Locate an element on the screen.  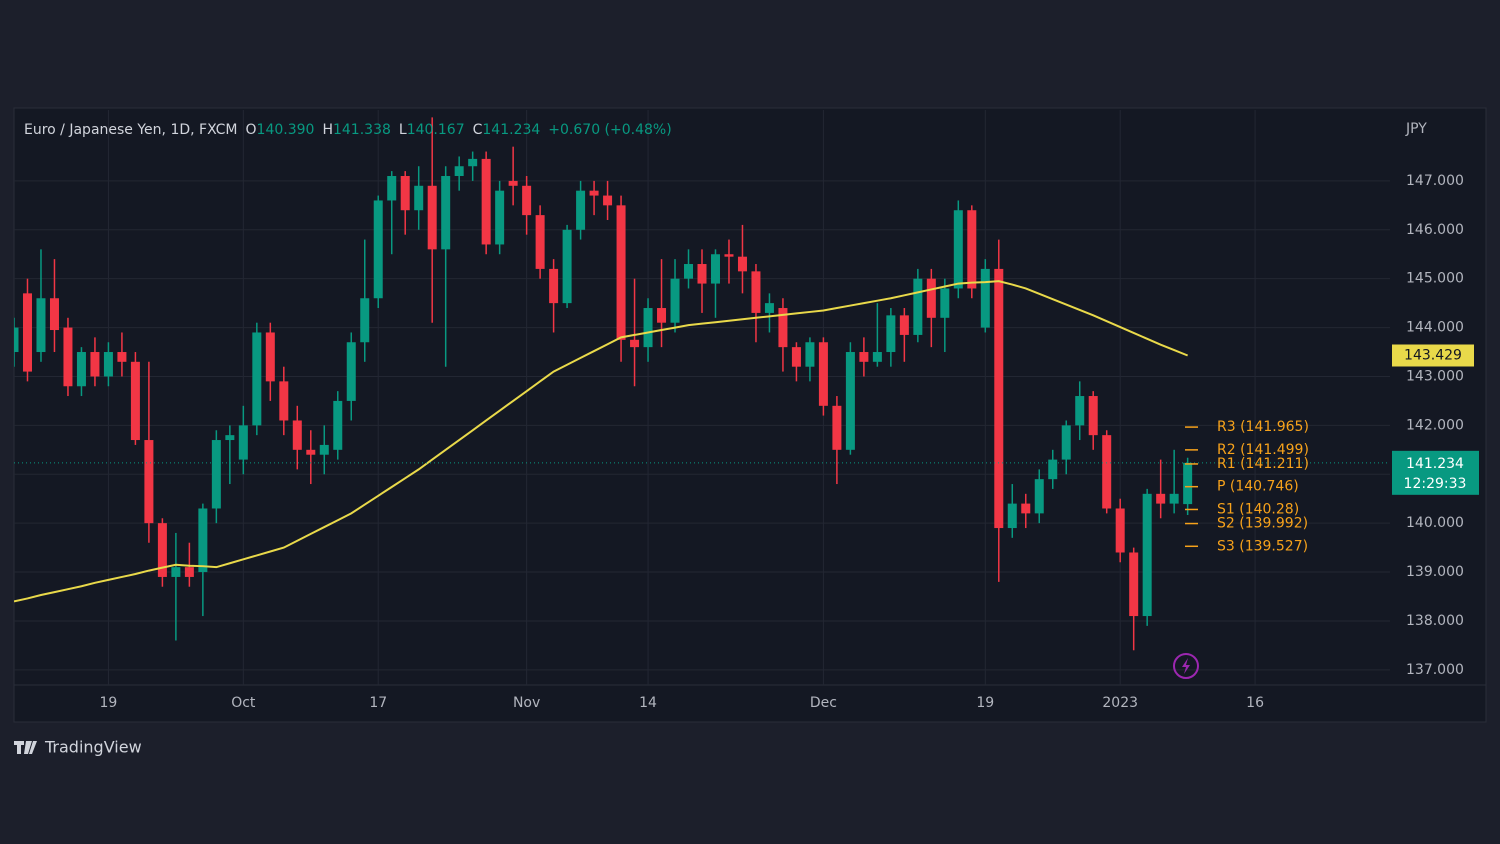
y-tick-label: 146.000 is located at coordinates (1435, 230).